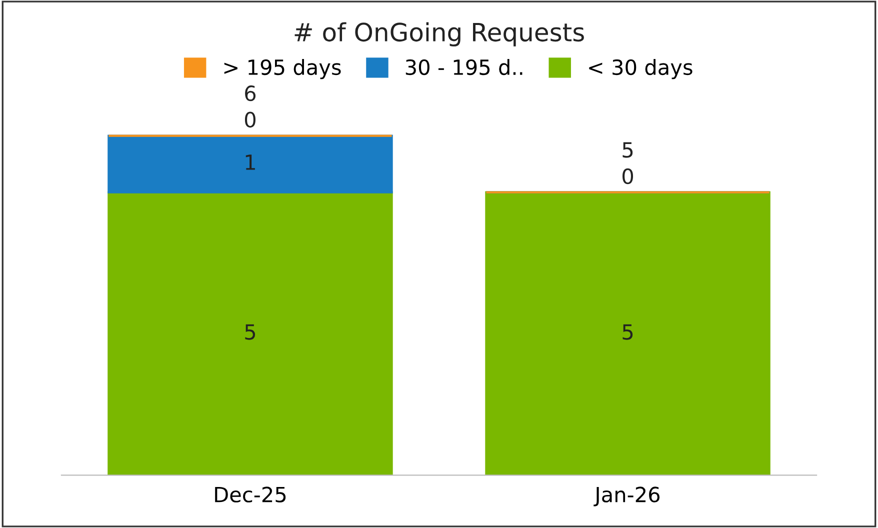  What do you see at coordinates (464, 67) in the screenshot?
I see `legend-label: 30 - 195 d..` at bounding box center [464, 67].